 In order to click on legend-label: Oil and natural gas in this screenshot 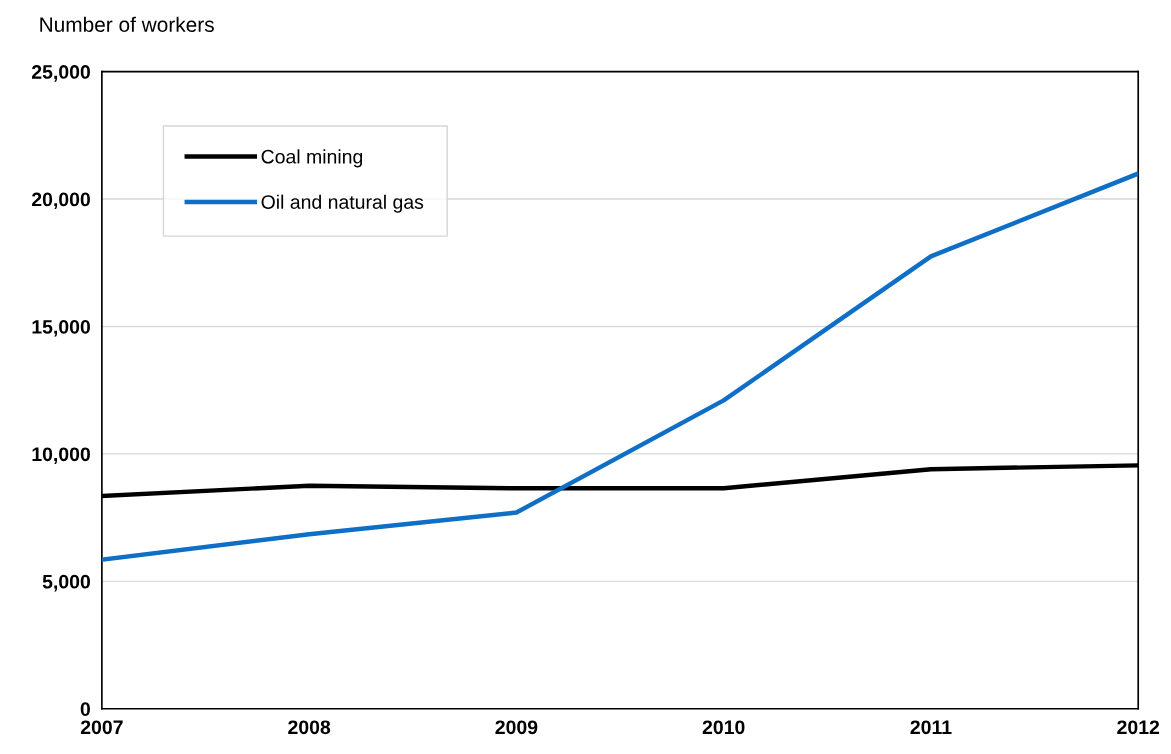, I will do `click(342, 203)`.